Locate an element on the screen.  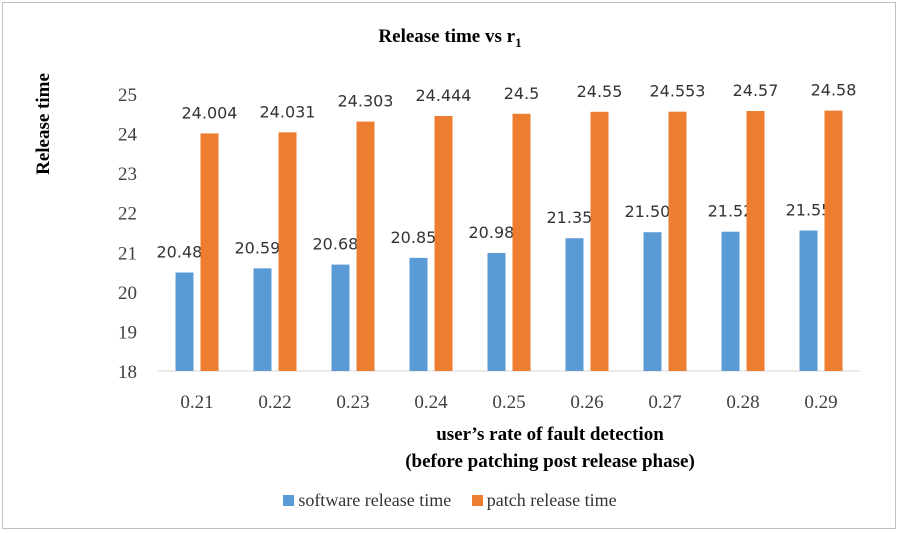
data-label-patch: 24.444 is located at coordinates (444, 95).